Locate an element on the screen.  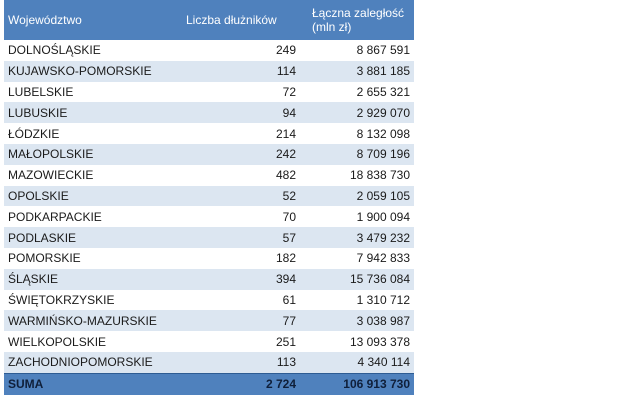
cell-debtors: 249 is located at coordinates (285, 50).